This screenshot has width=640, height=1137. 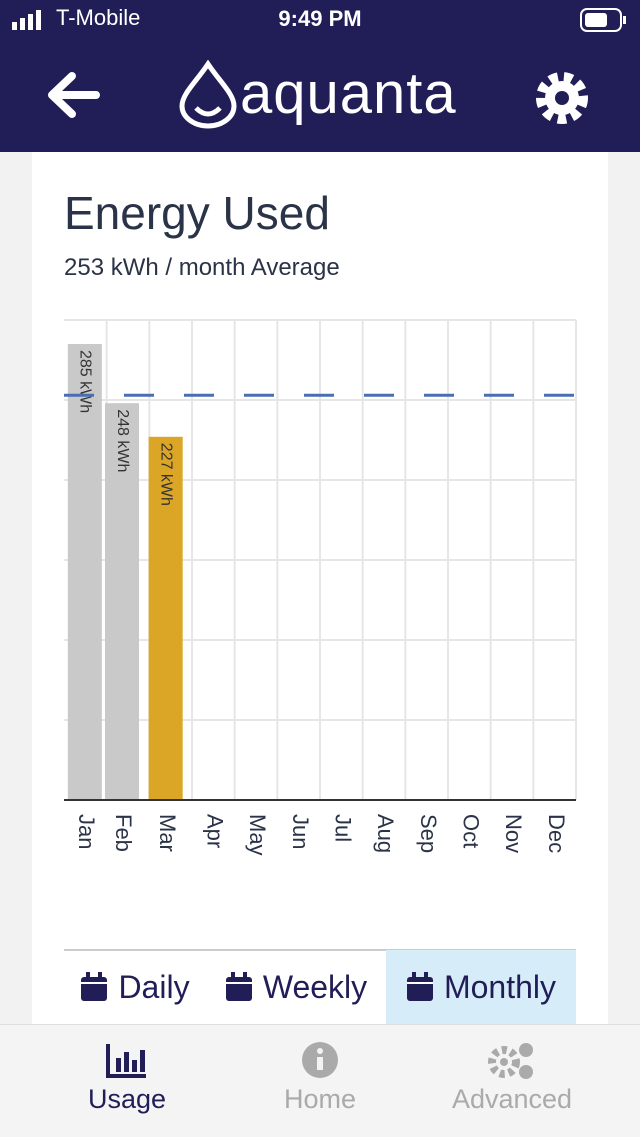 I want to click on x-tick-label: Jan, so click(x=86, y=831).